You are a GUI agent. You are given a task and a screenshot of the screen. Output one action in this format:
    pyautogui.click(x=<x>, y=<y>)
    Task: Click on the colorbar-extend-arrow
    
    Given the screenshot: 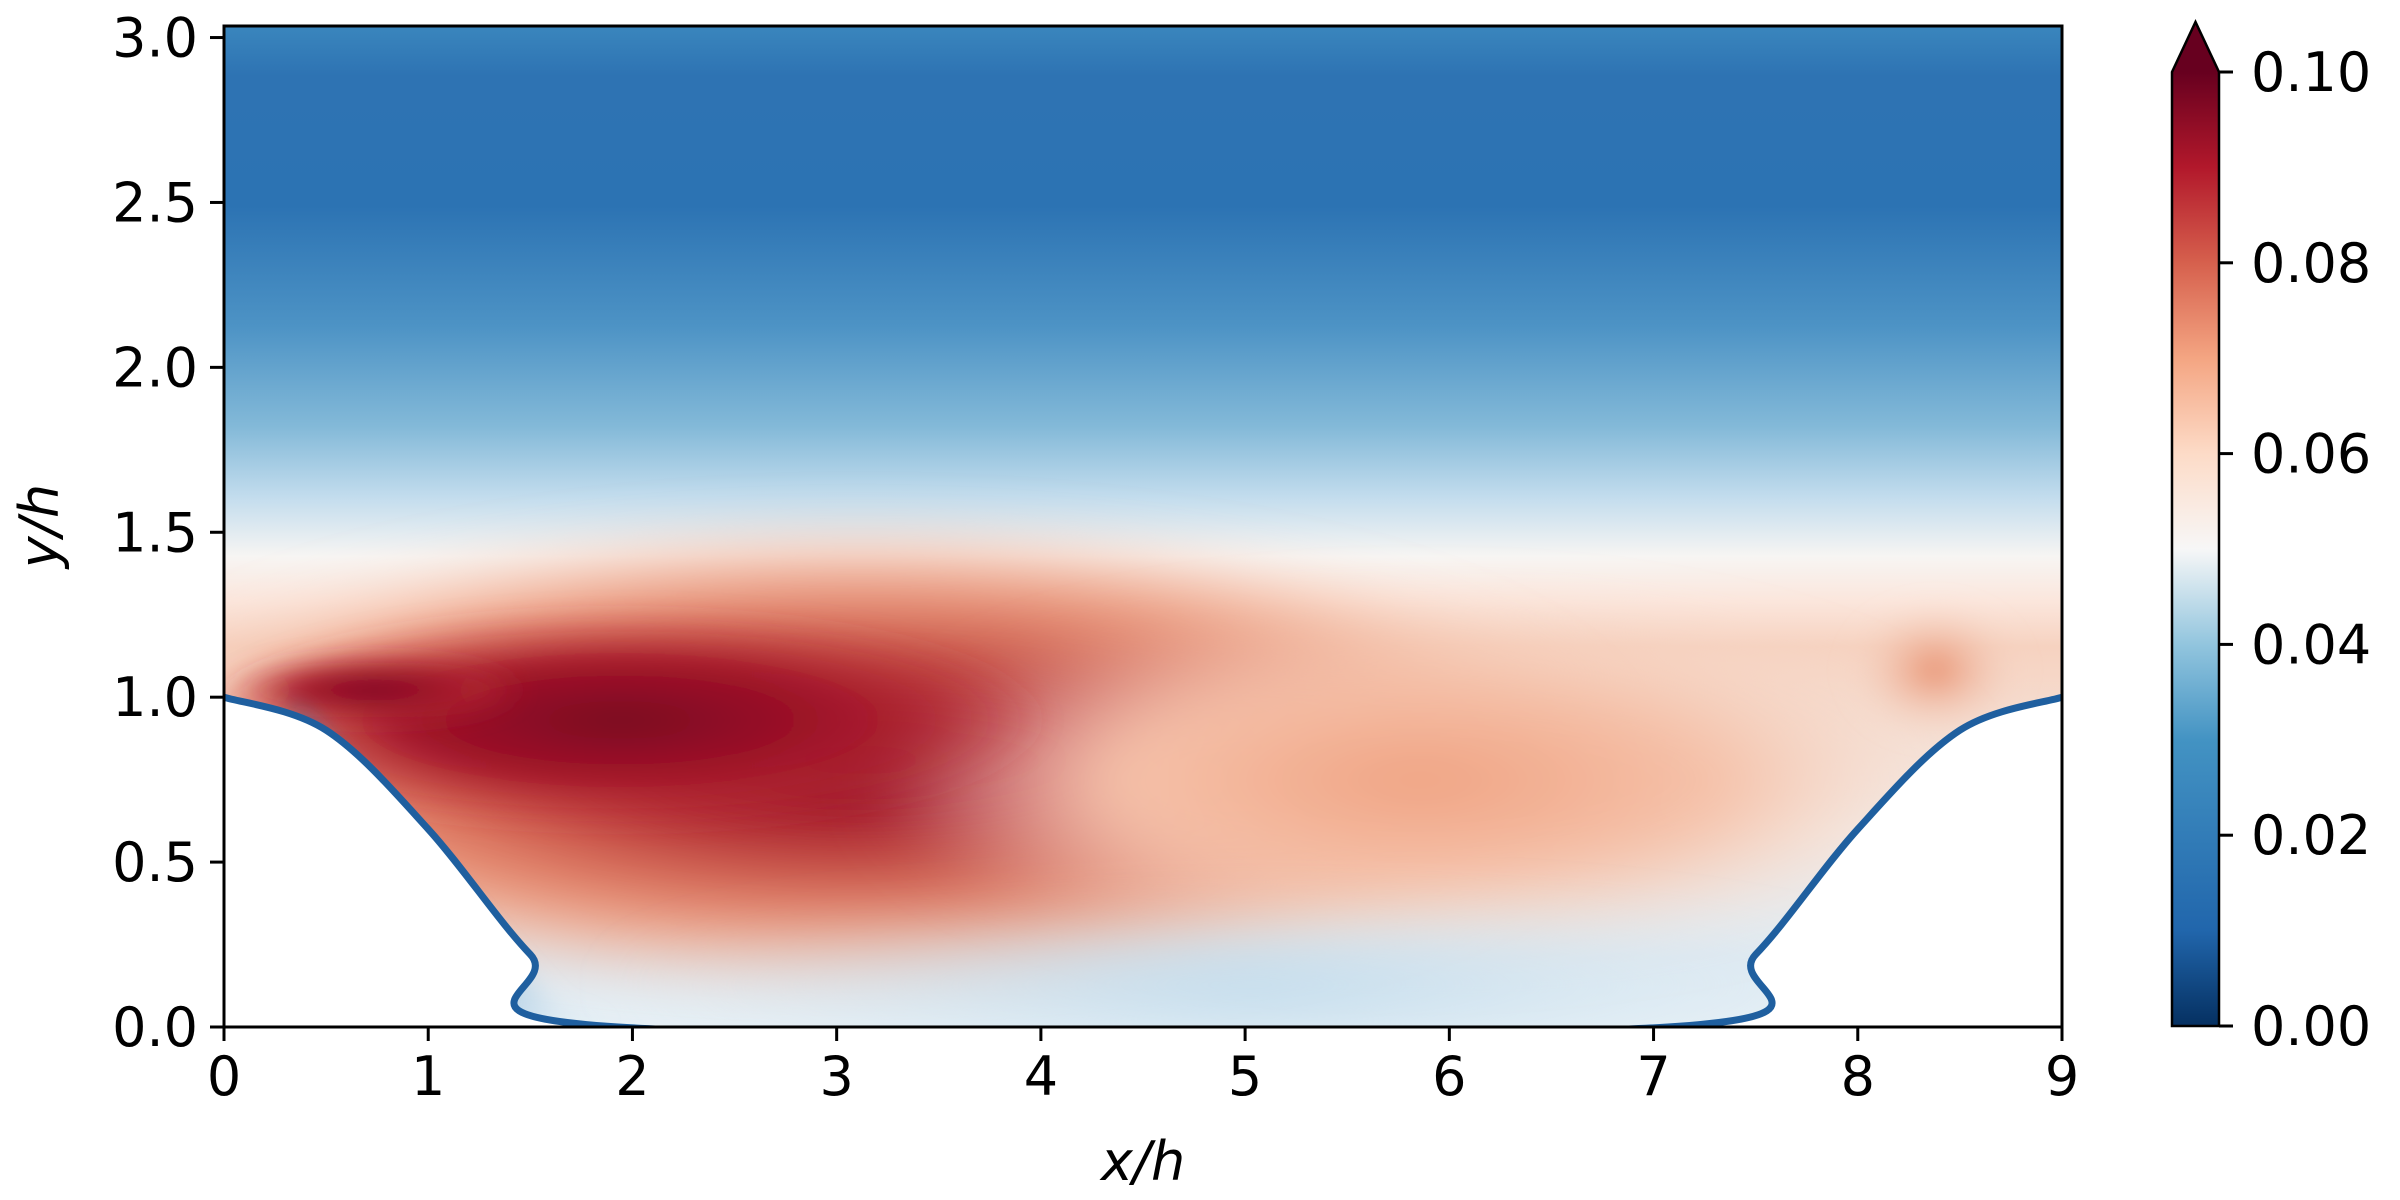 What is the action you would take?
    pyautogui.click(x=2195, y=47)
    